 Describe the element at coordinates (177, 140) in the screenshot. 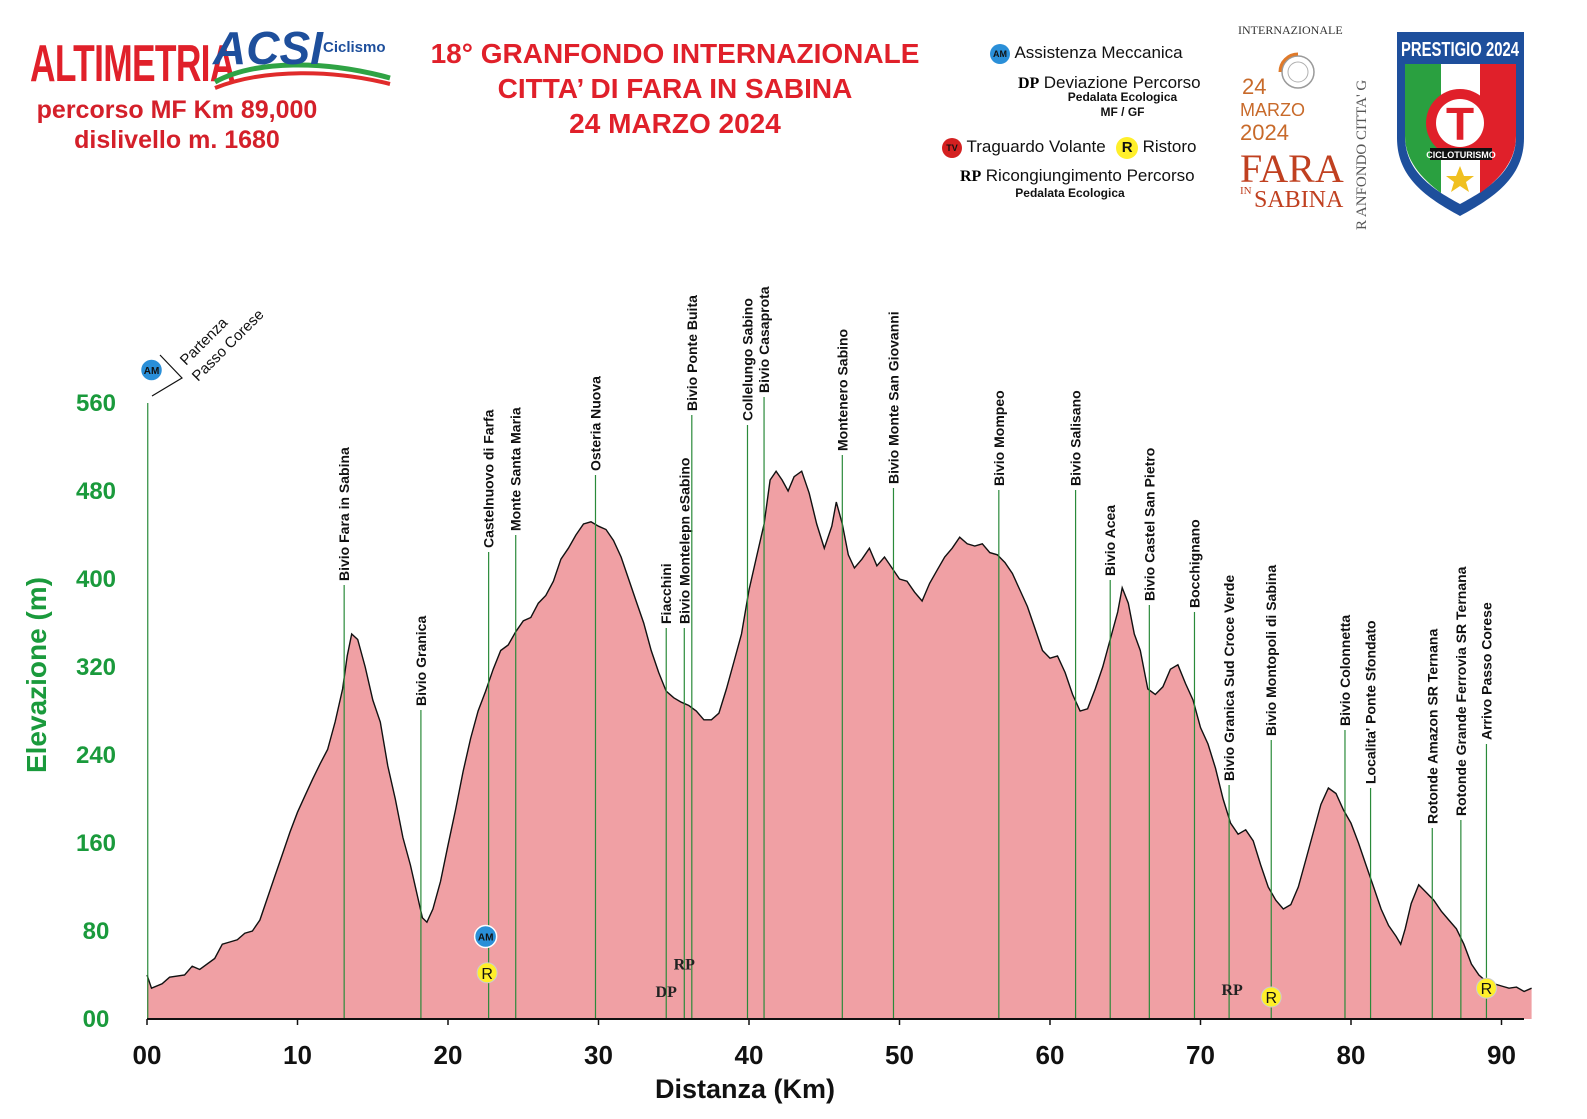

I see `route-climb: dislivello m. 1680` at that location.